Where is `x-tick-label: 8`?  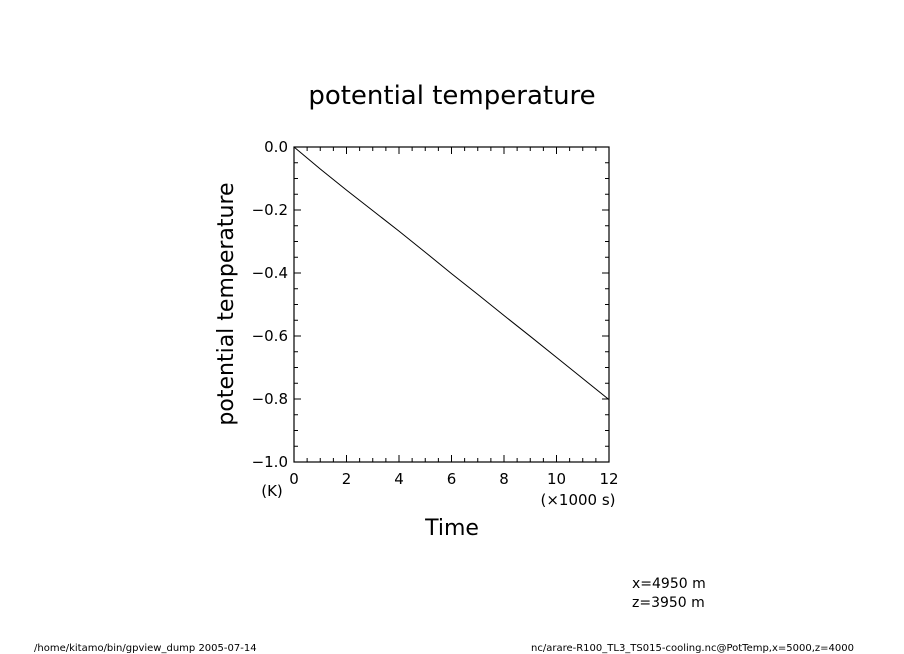
x-tick-label: 8 is located at coordinates (504, 479).